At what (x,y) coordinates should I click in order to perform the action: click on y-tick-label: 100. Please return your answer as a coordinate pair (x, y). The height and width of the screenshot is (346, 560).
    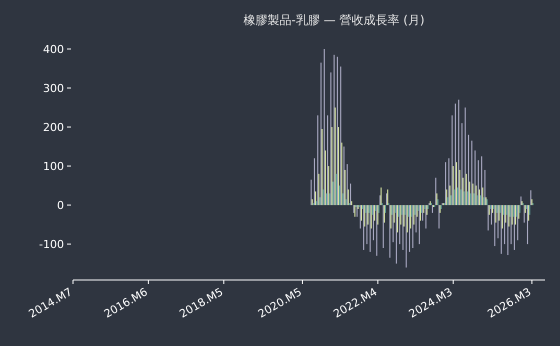
    Looking at the image, I should click on (53, 167).